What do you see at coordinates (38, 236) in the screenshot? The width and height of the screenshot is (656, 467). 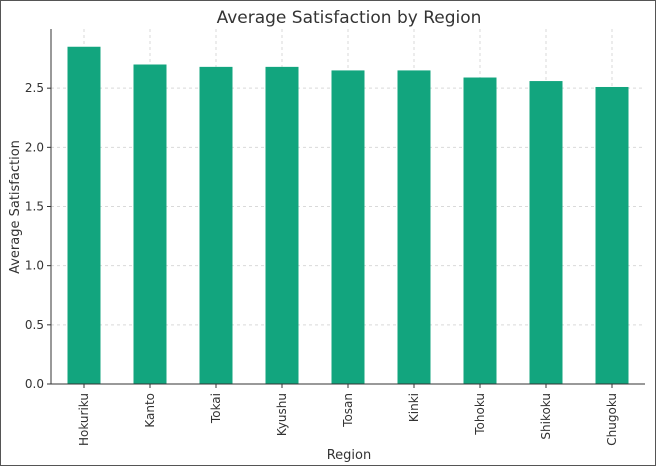 I see `y-ticks: 0.0 0.5 1.0 1.5 2.0 2.5` at bounding box center [38, 236].